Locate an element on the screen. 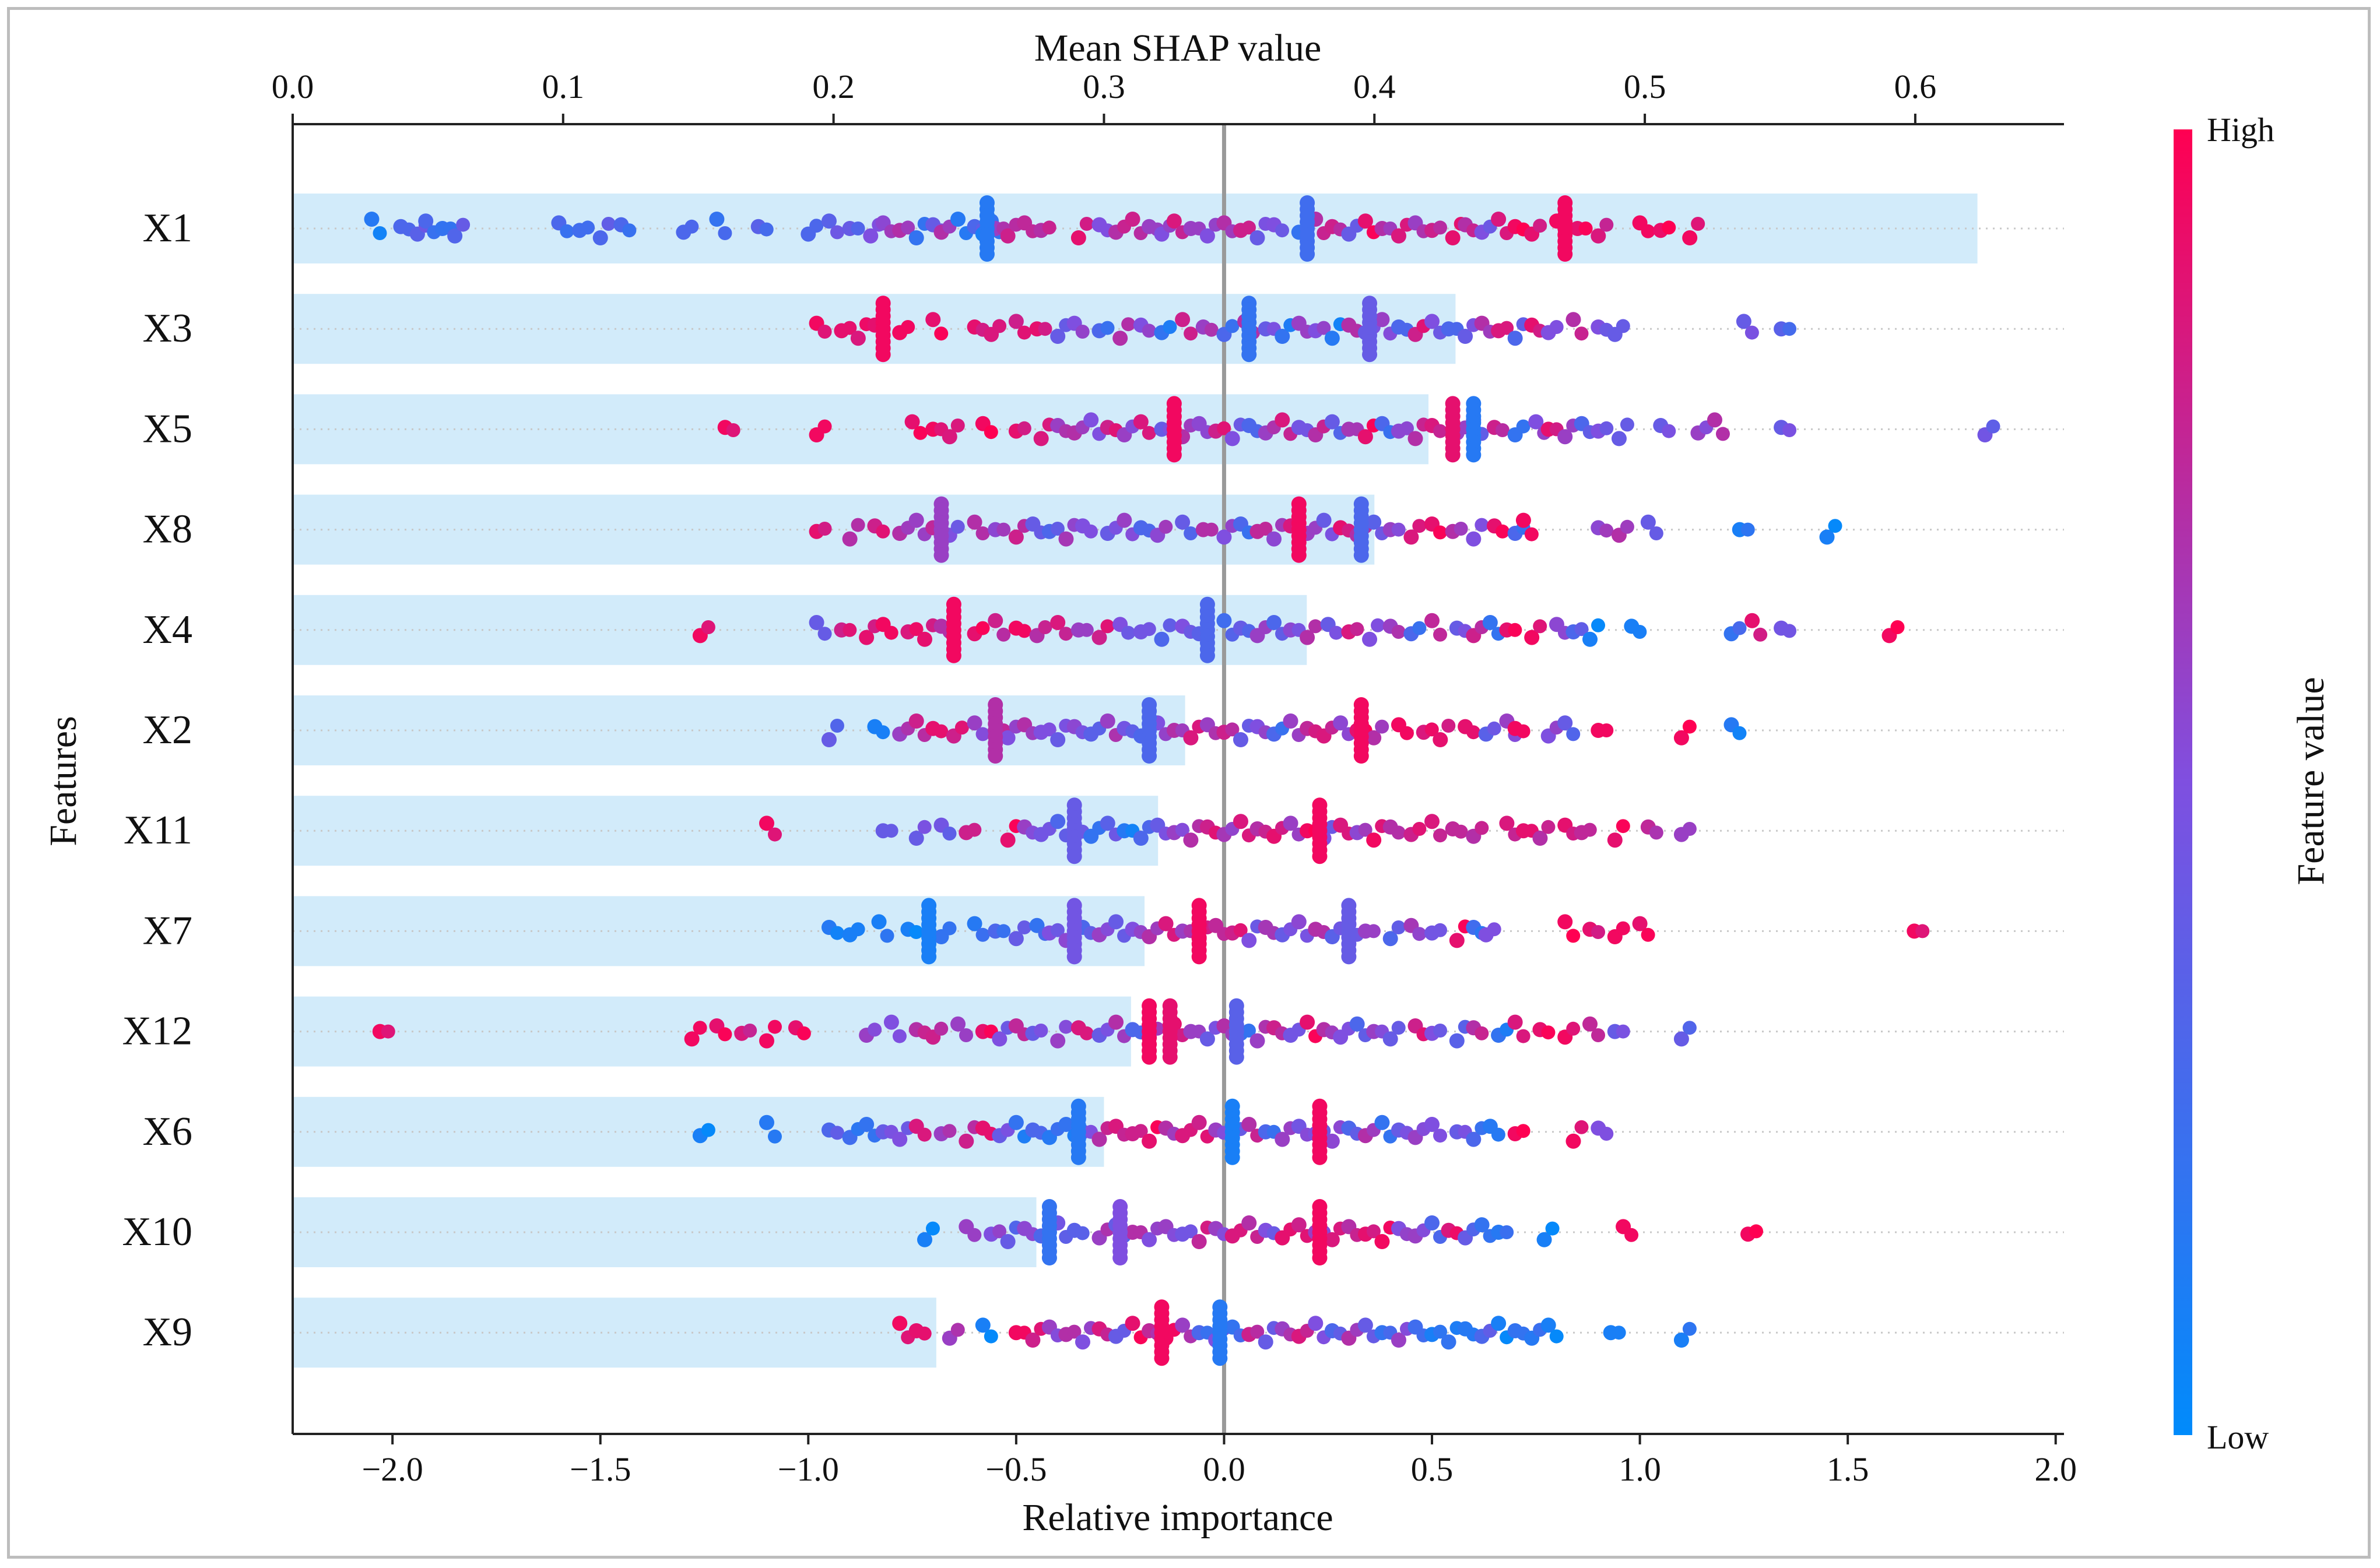  top-tick-label: 0.0 is located at coordinates (293, 87).